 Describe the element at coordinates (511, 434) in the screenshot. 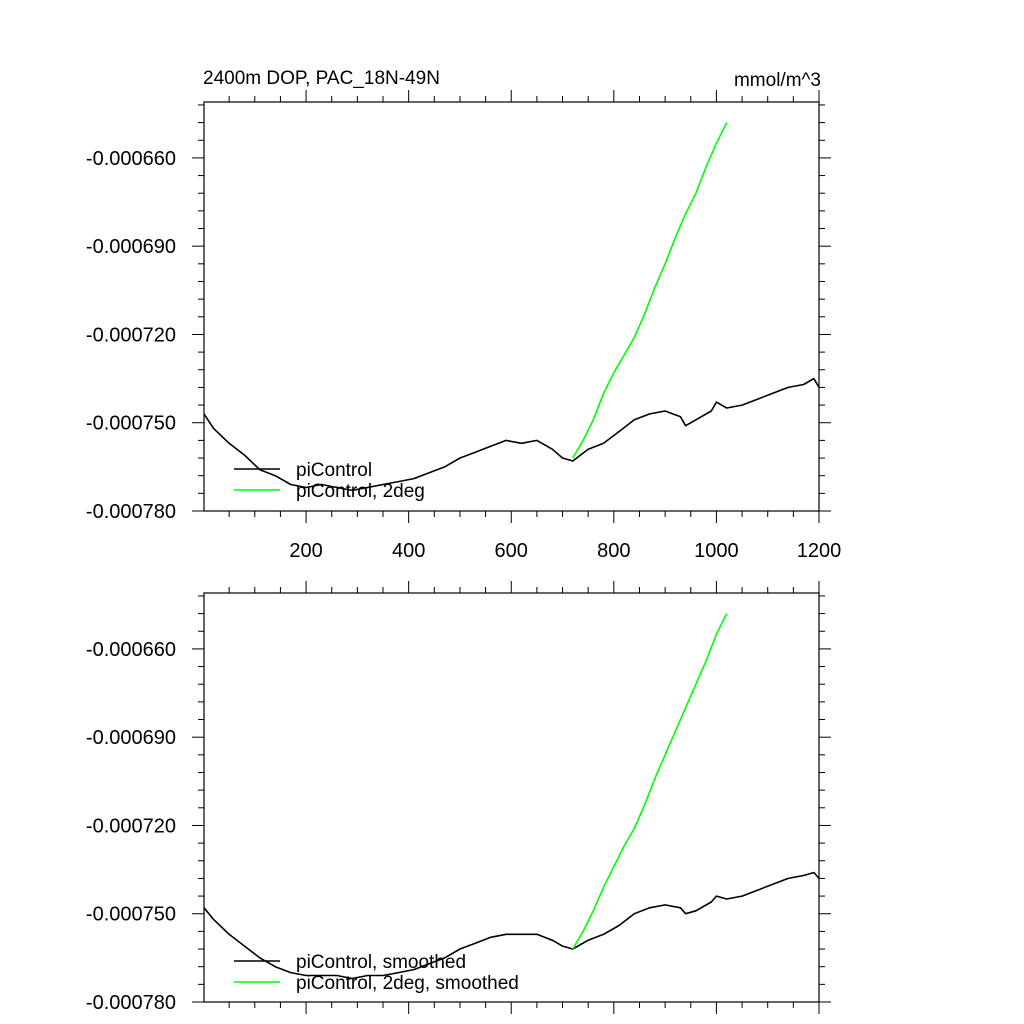

I see `series-line-picontrol` at that location.